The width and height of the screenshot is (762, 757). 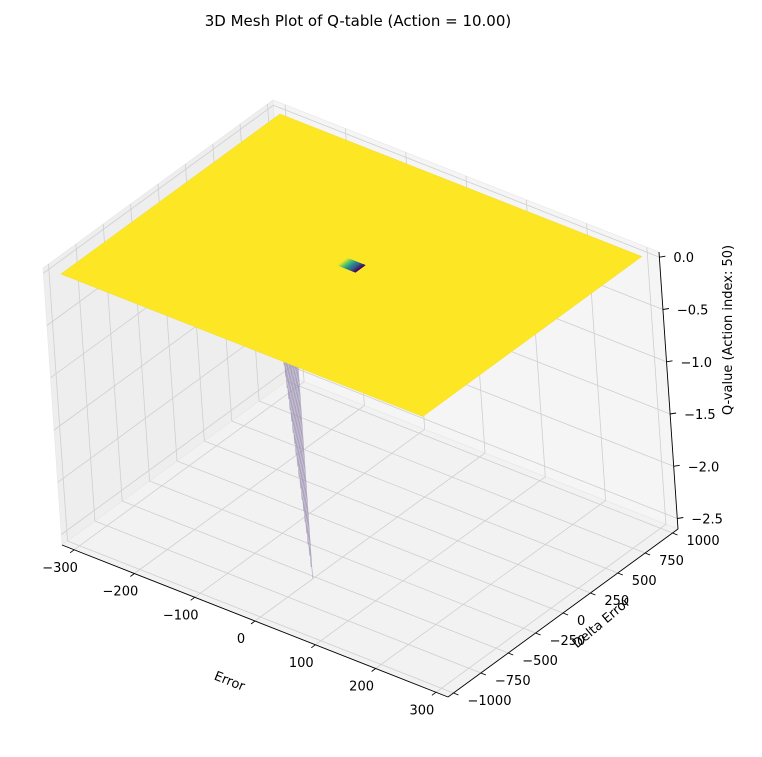 What do you see at coordinates (693, 311) in the screenshot?
I see `z-tick-label: −0.5` at bounding box center [693, 311].